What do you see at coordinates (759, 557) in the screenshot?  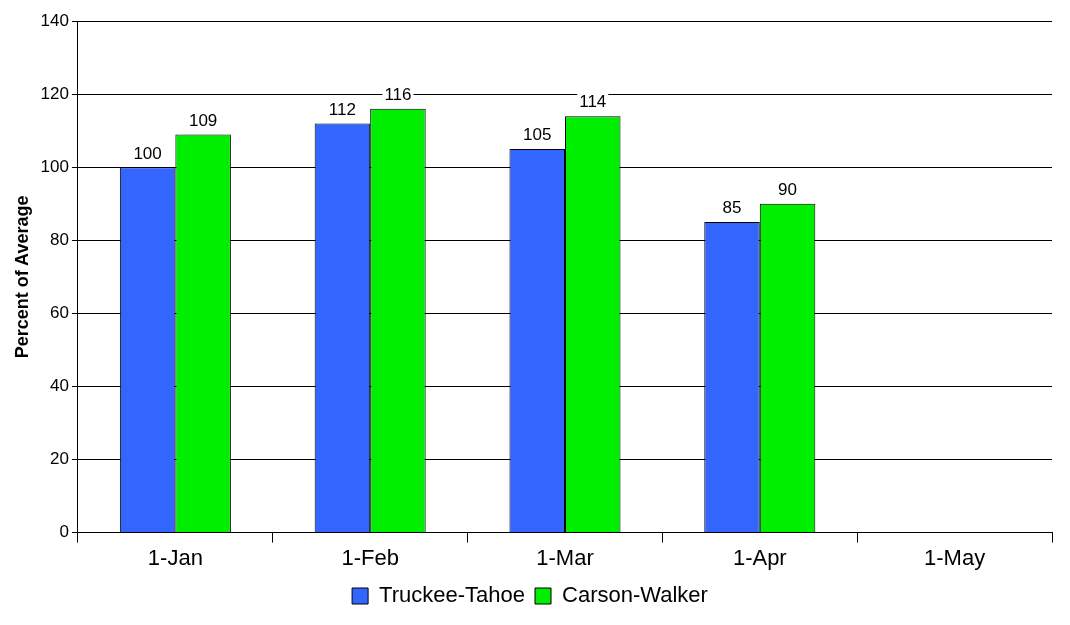 I see `x-tick-label: 1-Apr` at bounding box center [759, 557].